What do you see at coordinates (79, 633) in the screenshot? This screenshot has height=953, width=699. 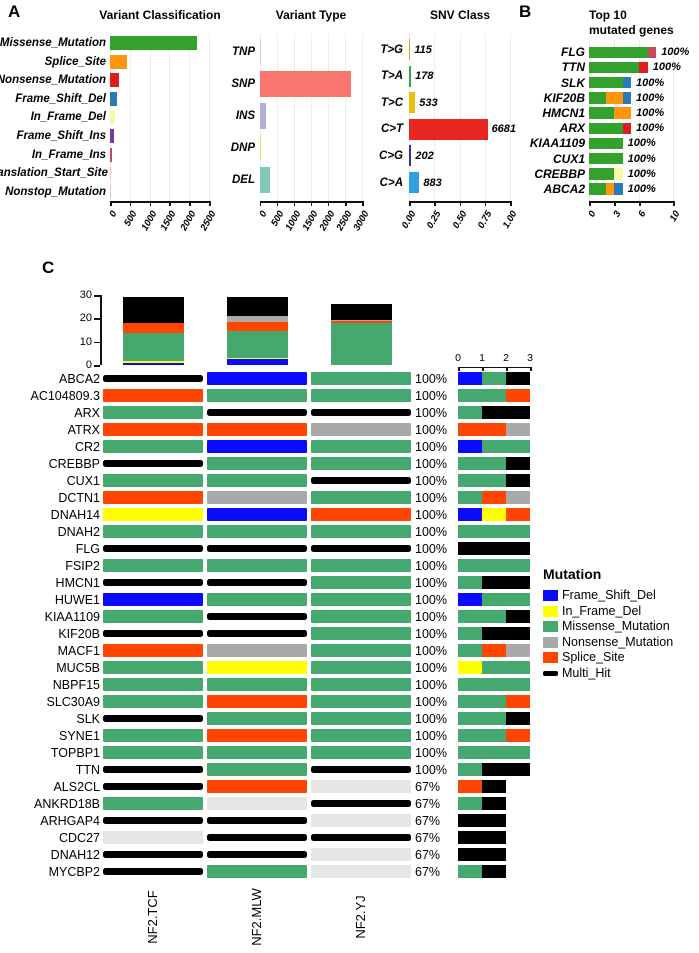 I see `gene-label: KIF20B` at bounding box center [79, 633].